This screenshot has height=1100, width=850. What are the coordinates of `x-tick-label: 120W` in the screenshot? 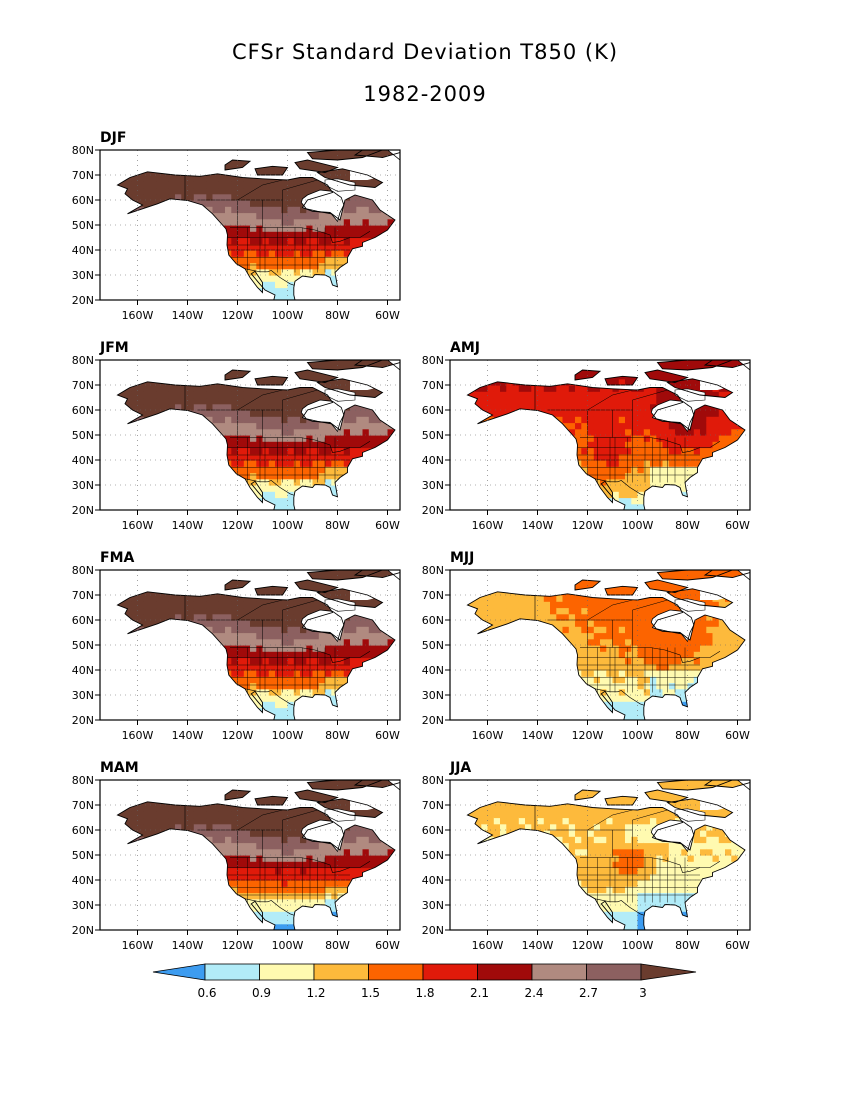 It's located at (238, 735).